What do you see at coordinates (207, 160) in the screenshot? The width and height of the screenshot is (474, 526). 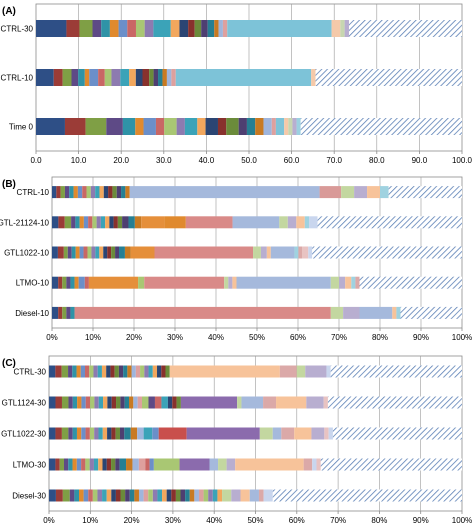 I see `x-tick-label: 40.0` at bounding box center [207, 160].